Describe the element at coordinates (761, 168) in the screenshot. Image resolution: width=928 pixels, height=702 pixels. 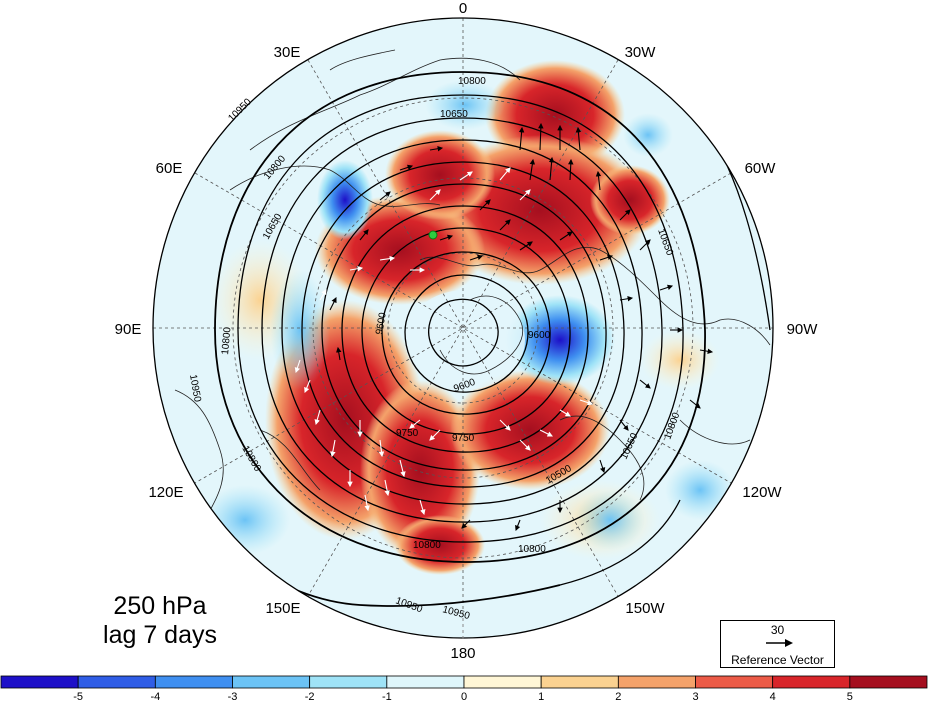
I see `lon-label-60w: 60W` at that location.